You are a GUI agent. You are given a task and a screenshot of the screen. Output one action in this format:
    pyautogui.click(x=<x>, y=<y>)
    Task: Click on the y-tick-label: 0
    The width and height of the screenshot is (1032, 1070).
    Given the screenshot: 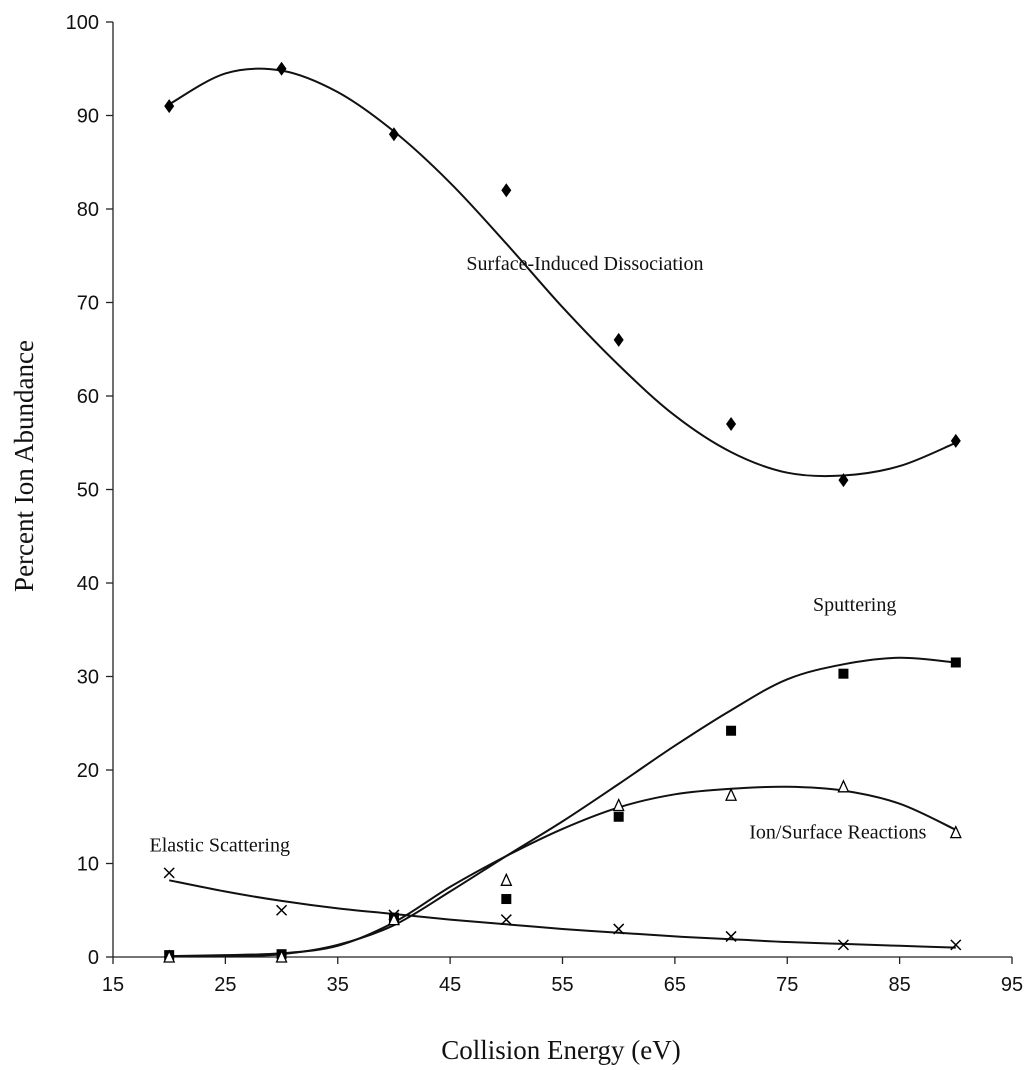 What is the action you would take?
    pyautogui.click(x=93, y=958)
    